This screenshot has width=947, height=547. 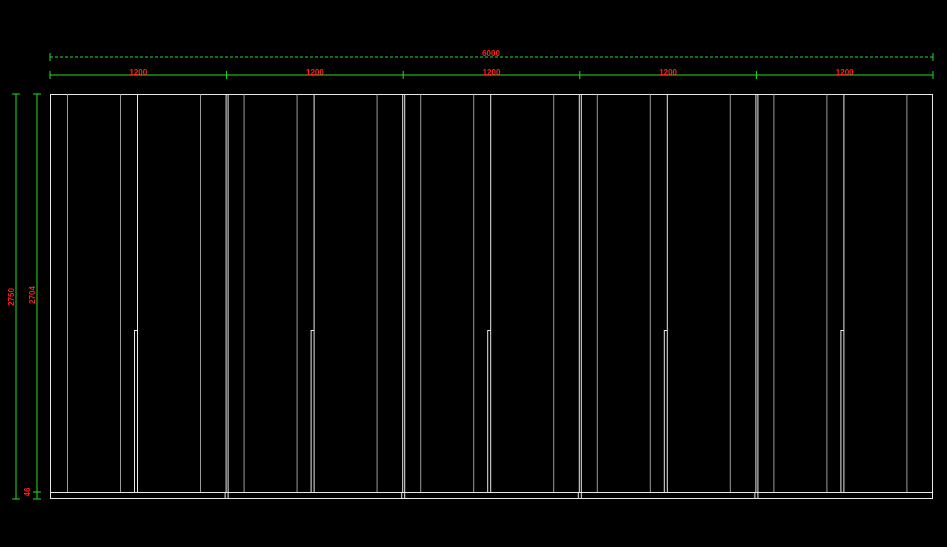 What do you see at coordinates (491, 53) in the screenshot?
I see `overall-width-label: 6000` at bounding box center [491, 53].